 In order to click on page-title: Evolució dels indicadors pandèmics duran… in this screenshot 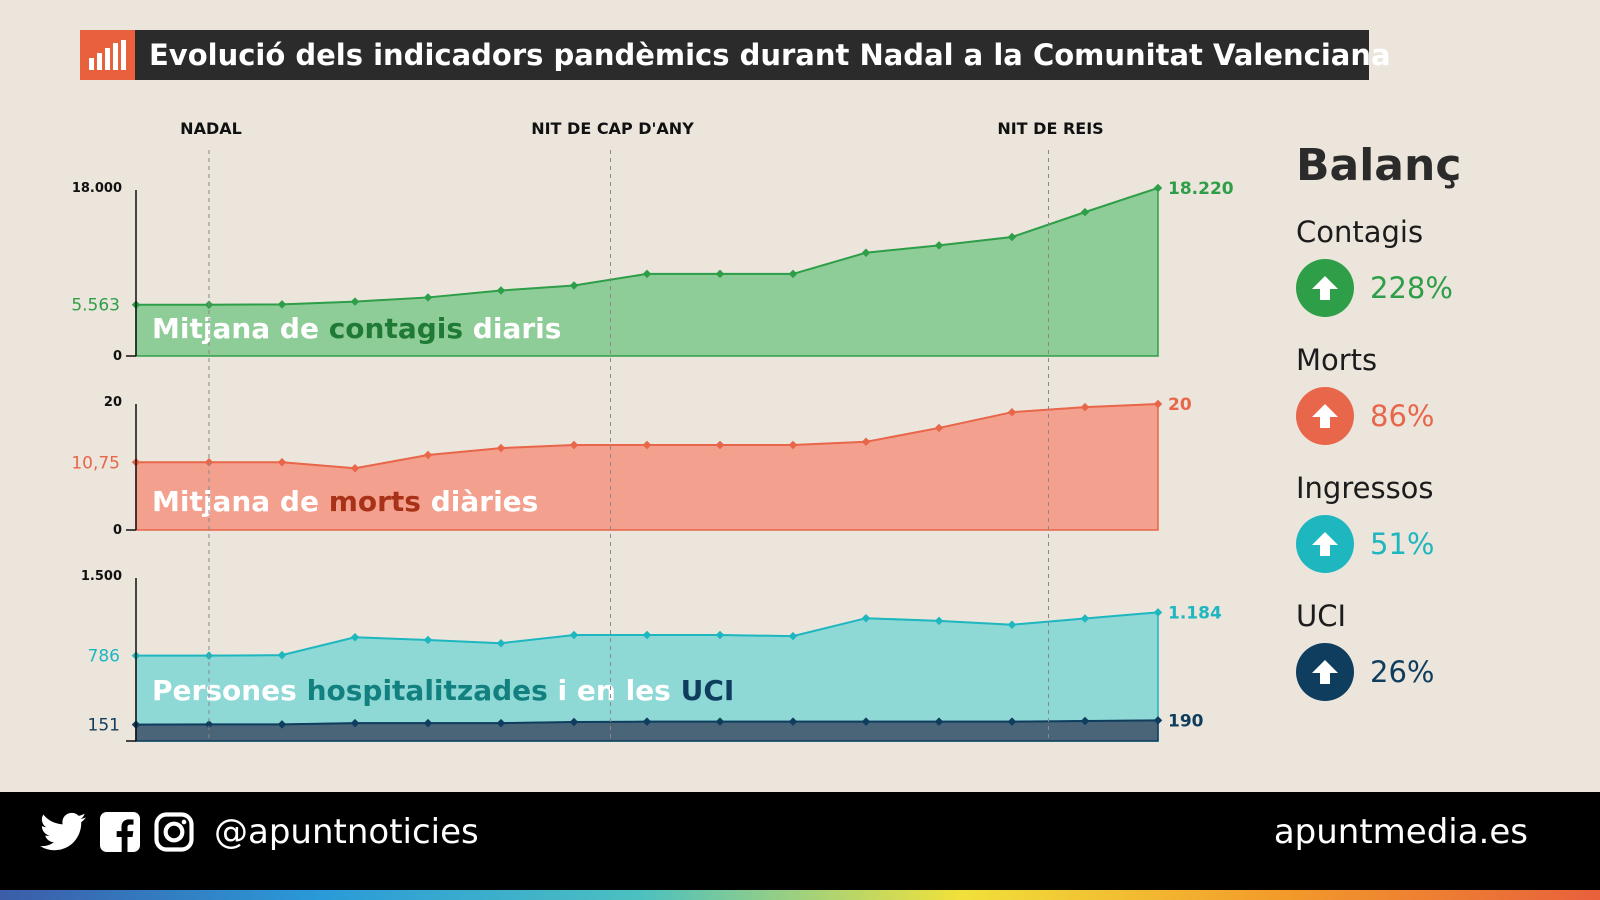, I will do `click(763, 55)`.